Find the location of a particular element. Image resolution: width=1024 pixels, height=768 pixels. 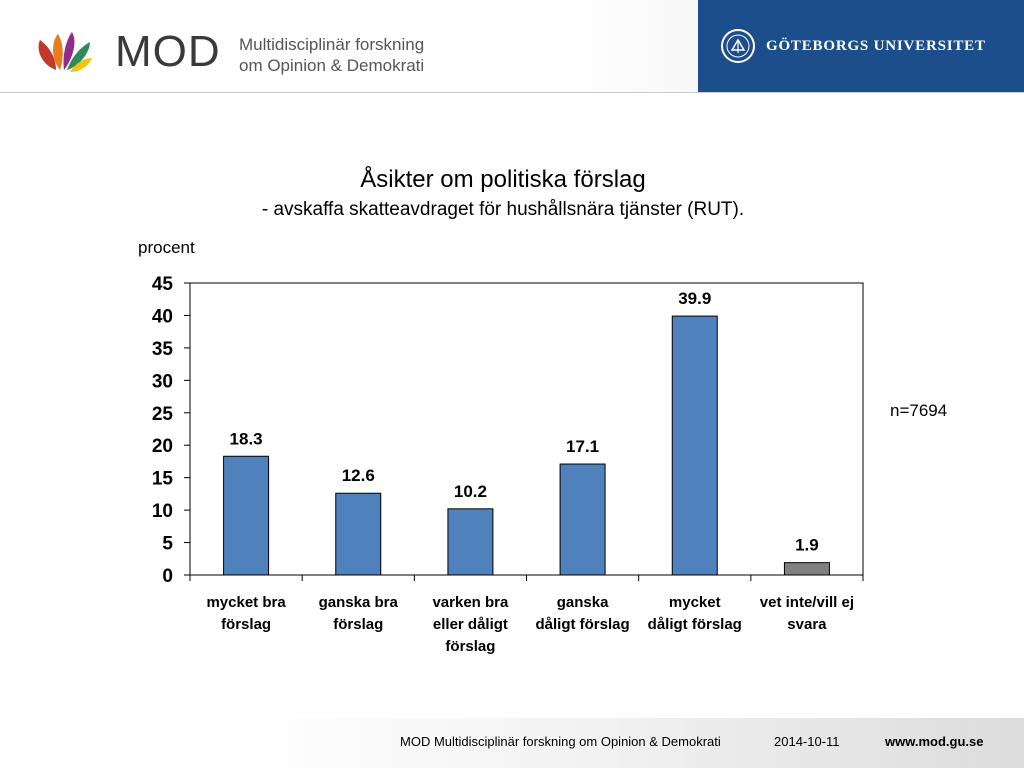

university-seal-icon is located at coordinates (738, 46).